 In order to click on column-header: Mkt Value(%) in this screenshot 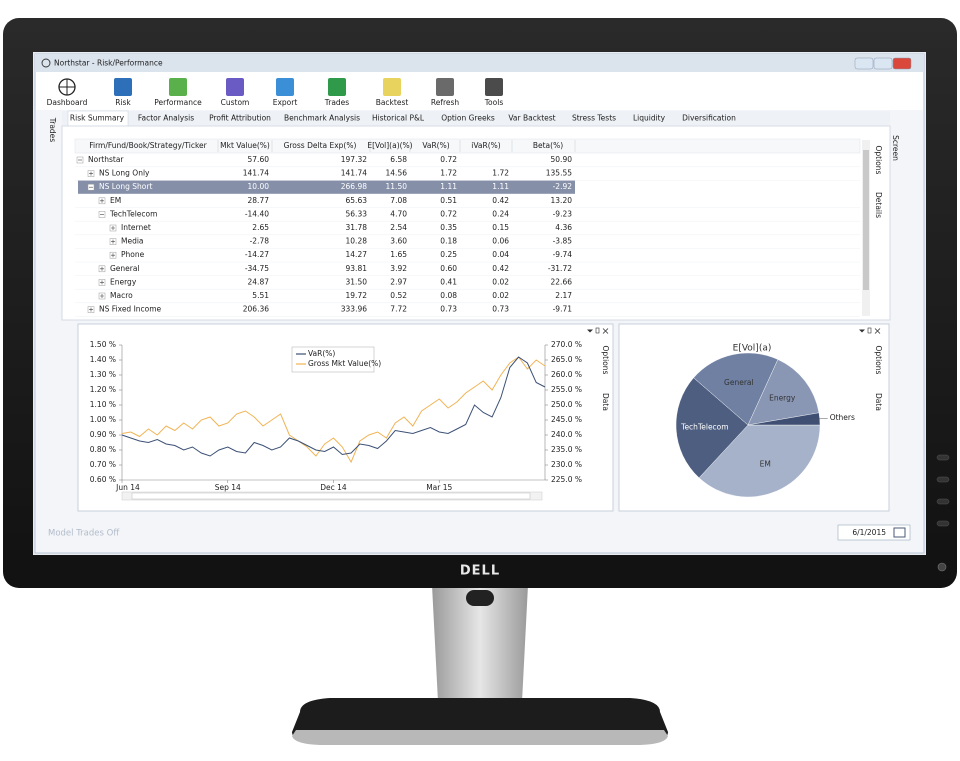, I will do `click(245, 145)`.